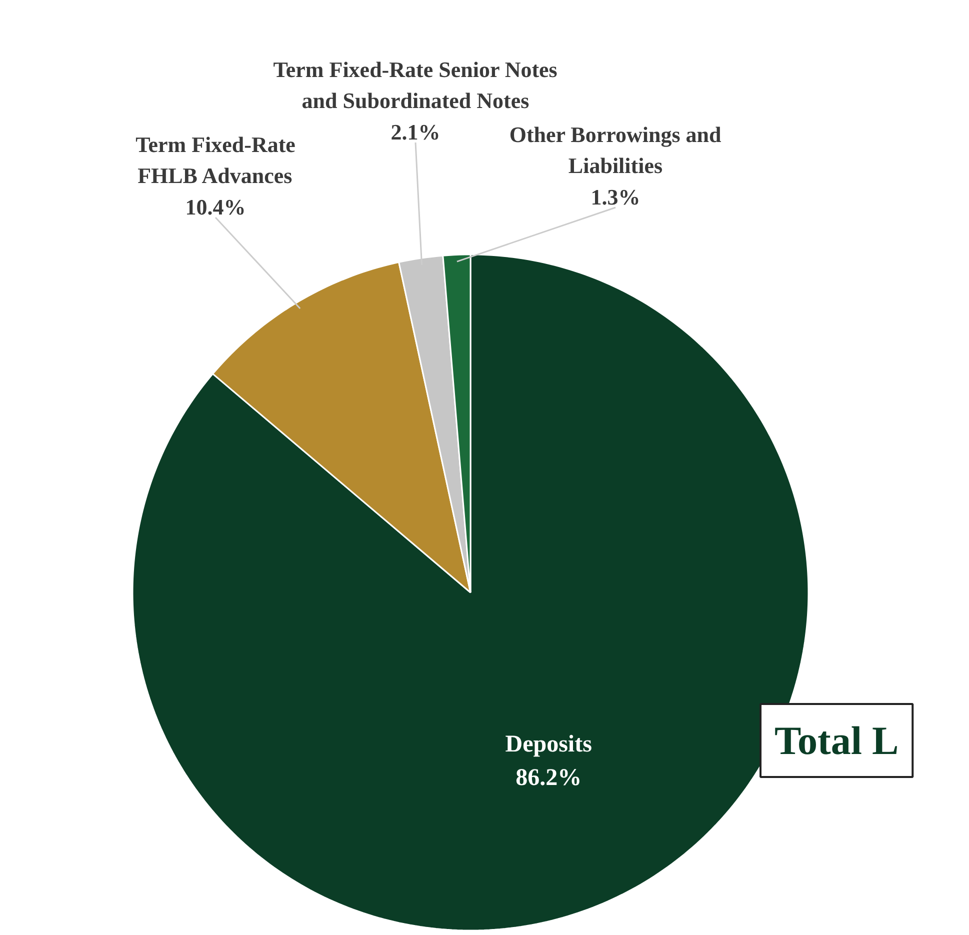 Image resolution: width=969 pixels, height=935 pixels. I want to click on slice-label: Term Fixed-Rate Senior Notes and Subordinated Notes, so click(415, 84).